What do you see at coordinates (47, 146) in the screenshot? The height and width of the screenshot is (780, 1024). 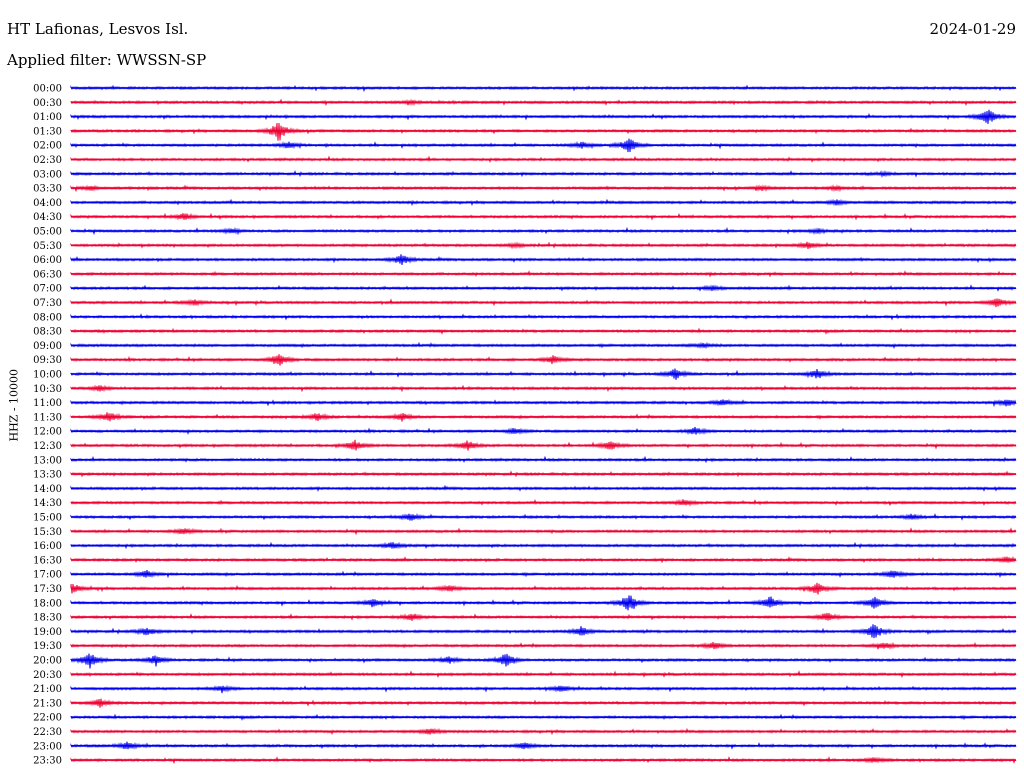 I see `row-time-label: 02:00` at bounding box center [47, 146].